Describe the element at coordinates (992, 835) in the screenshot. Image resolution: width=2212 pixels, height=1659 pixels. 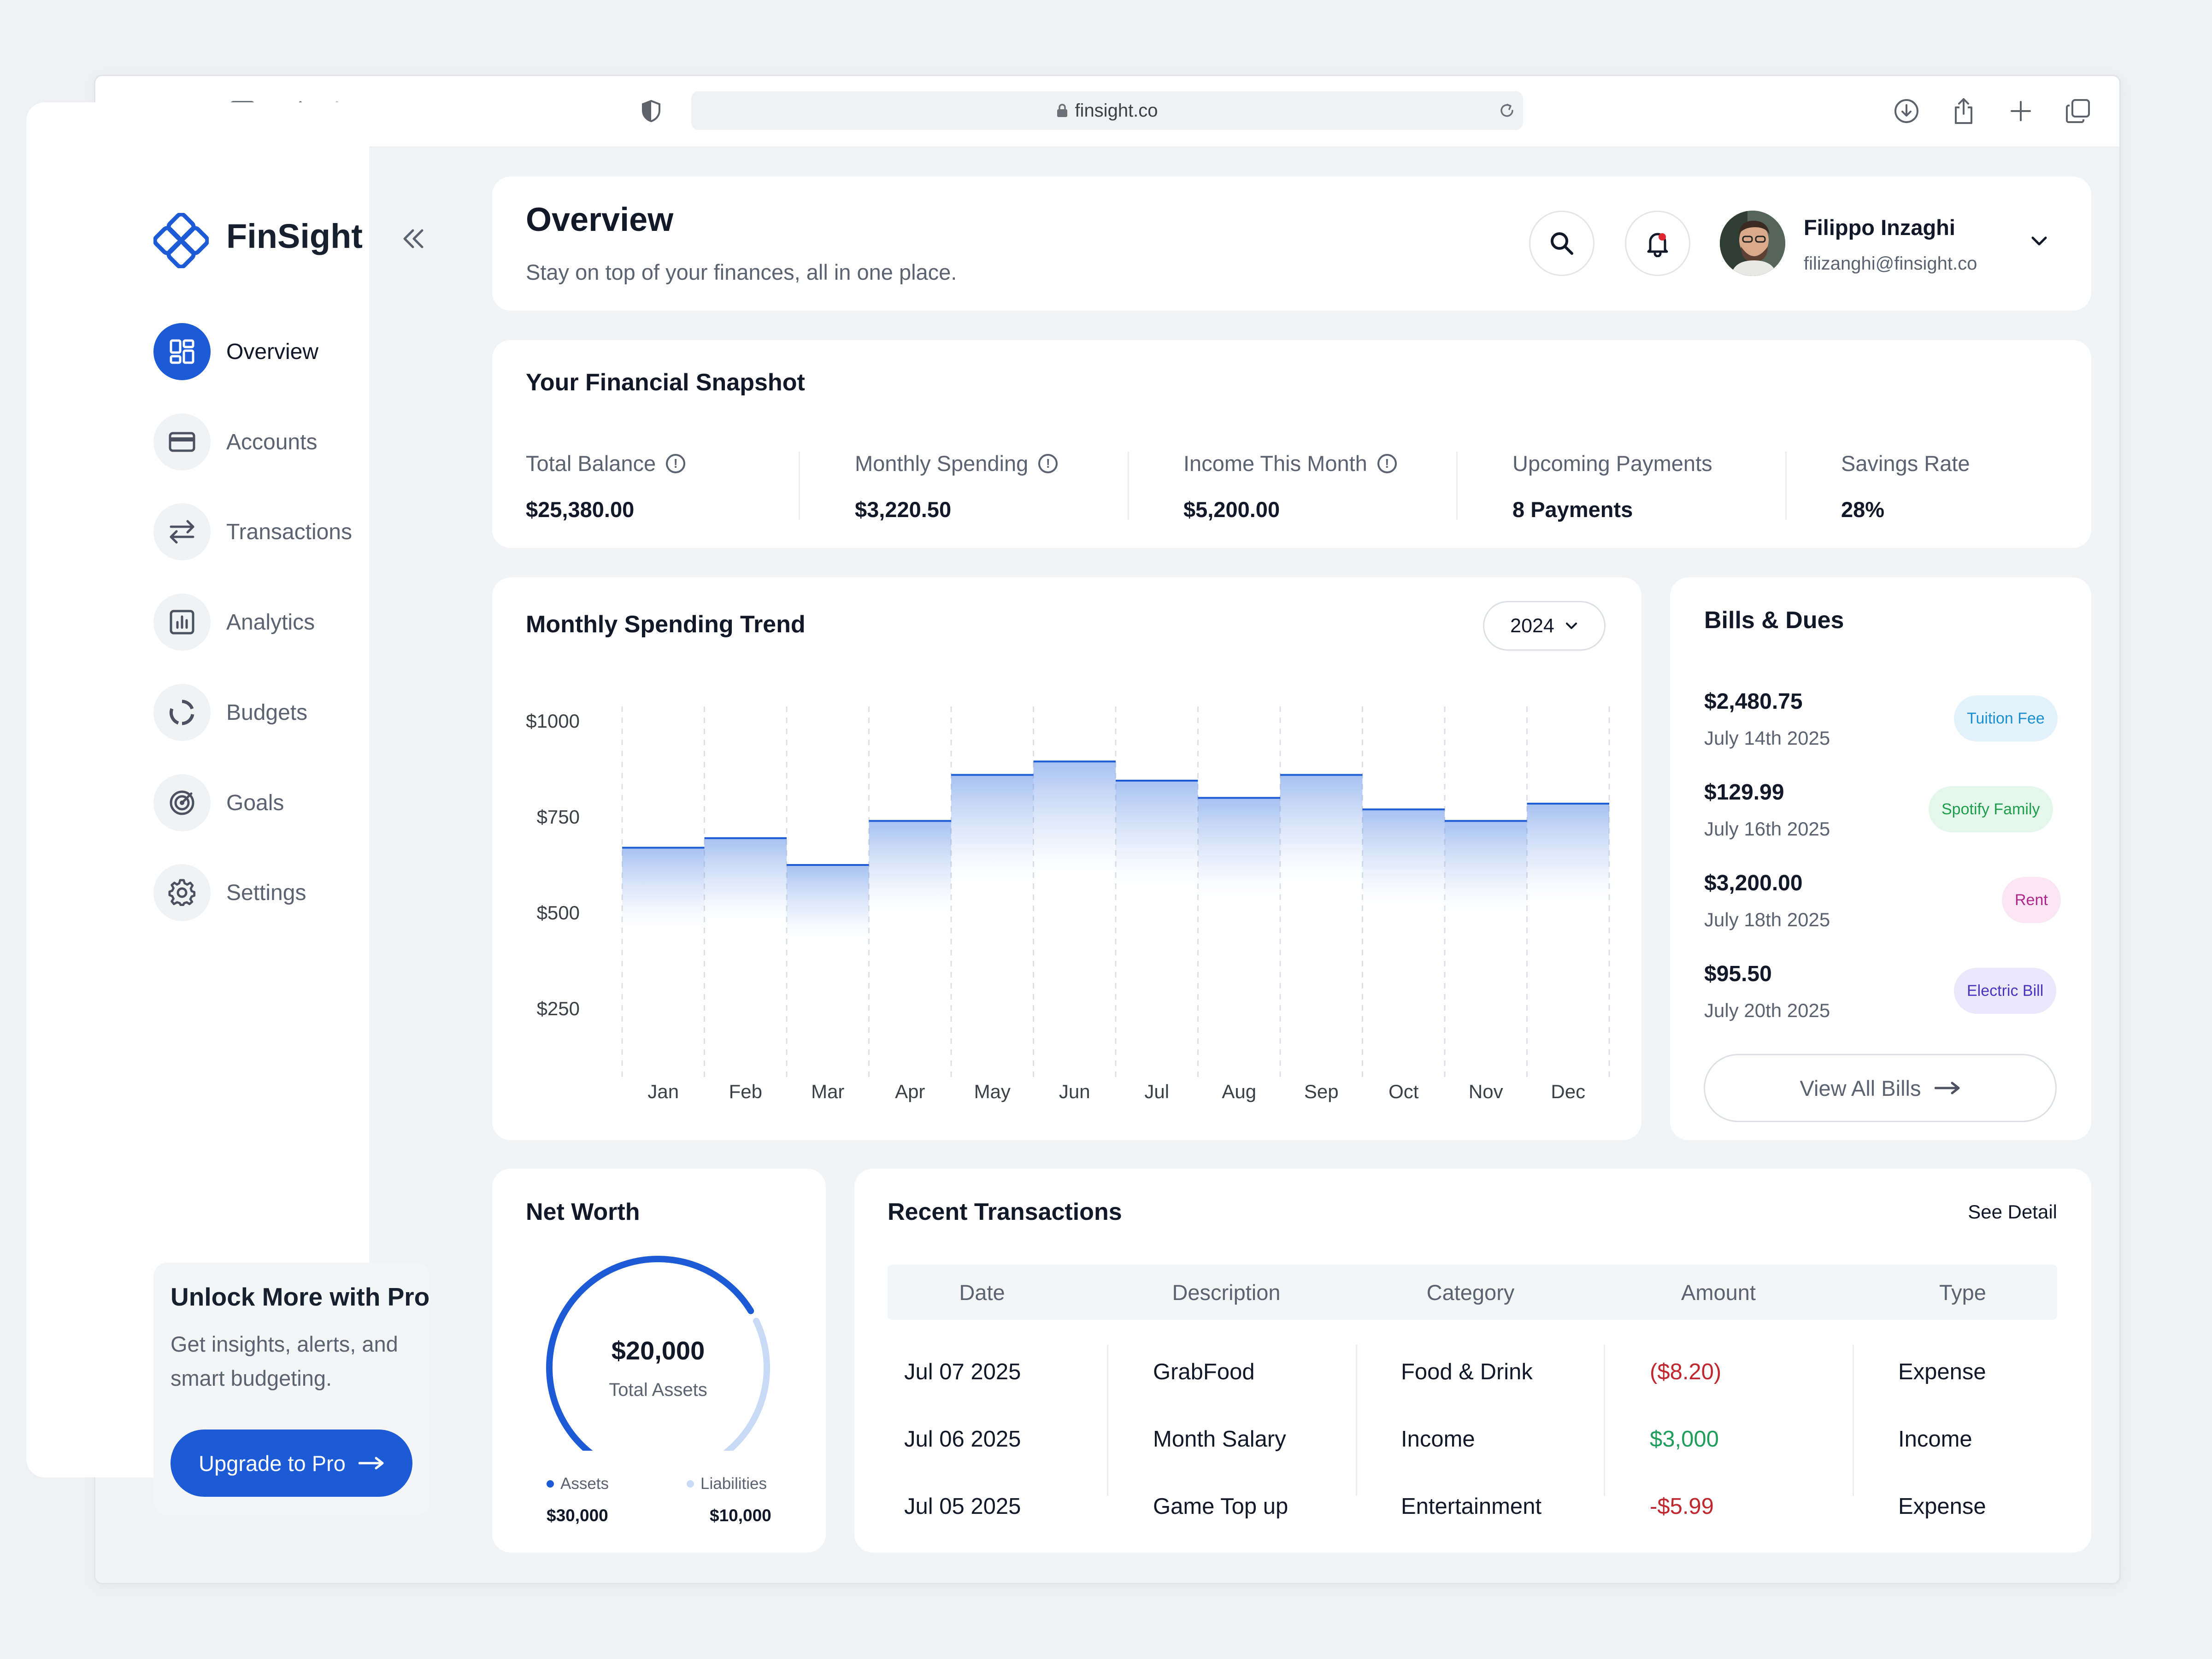
I see `bar-may` at that location.